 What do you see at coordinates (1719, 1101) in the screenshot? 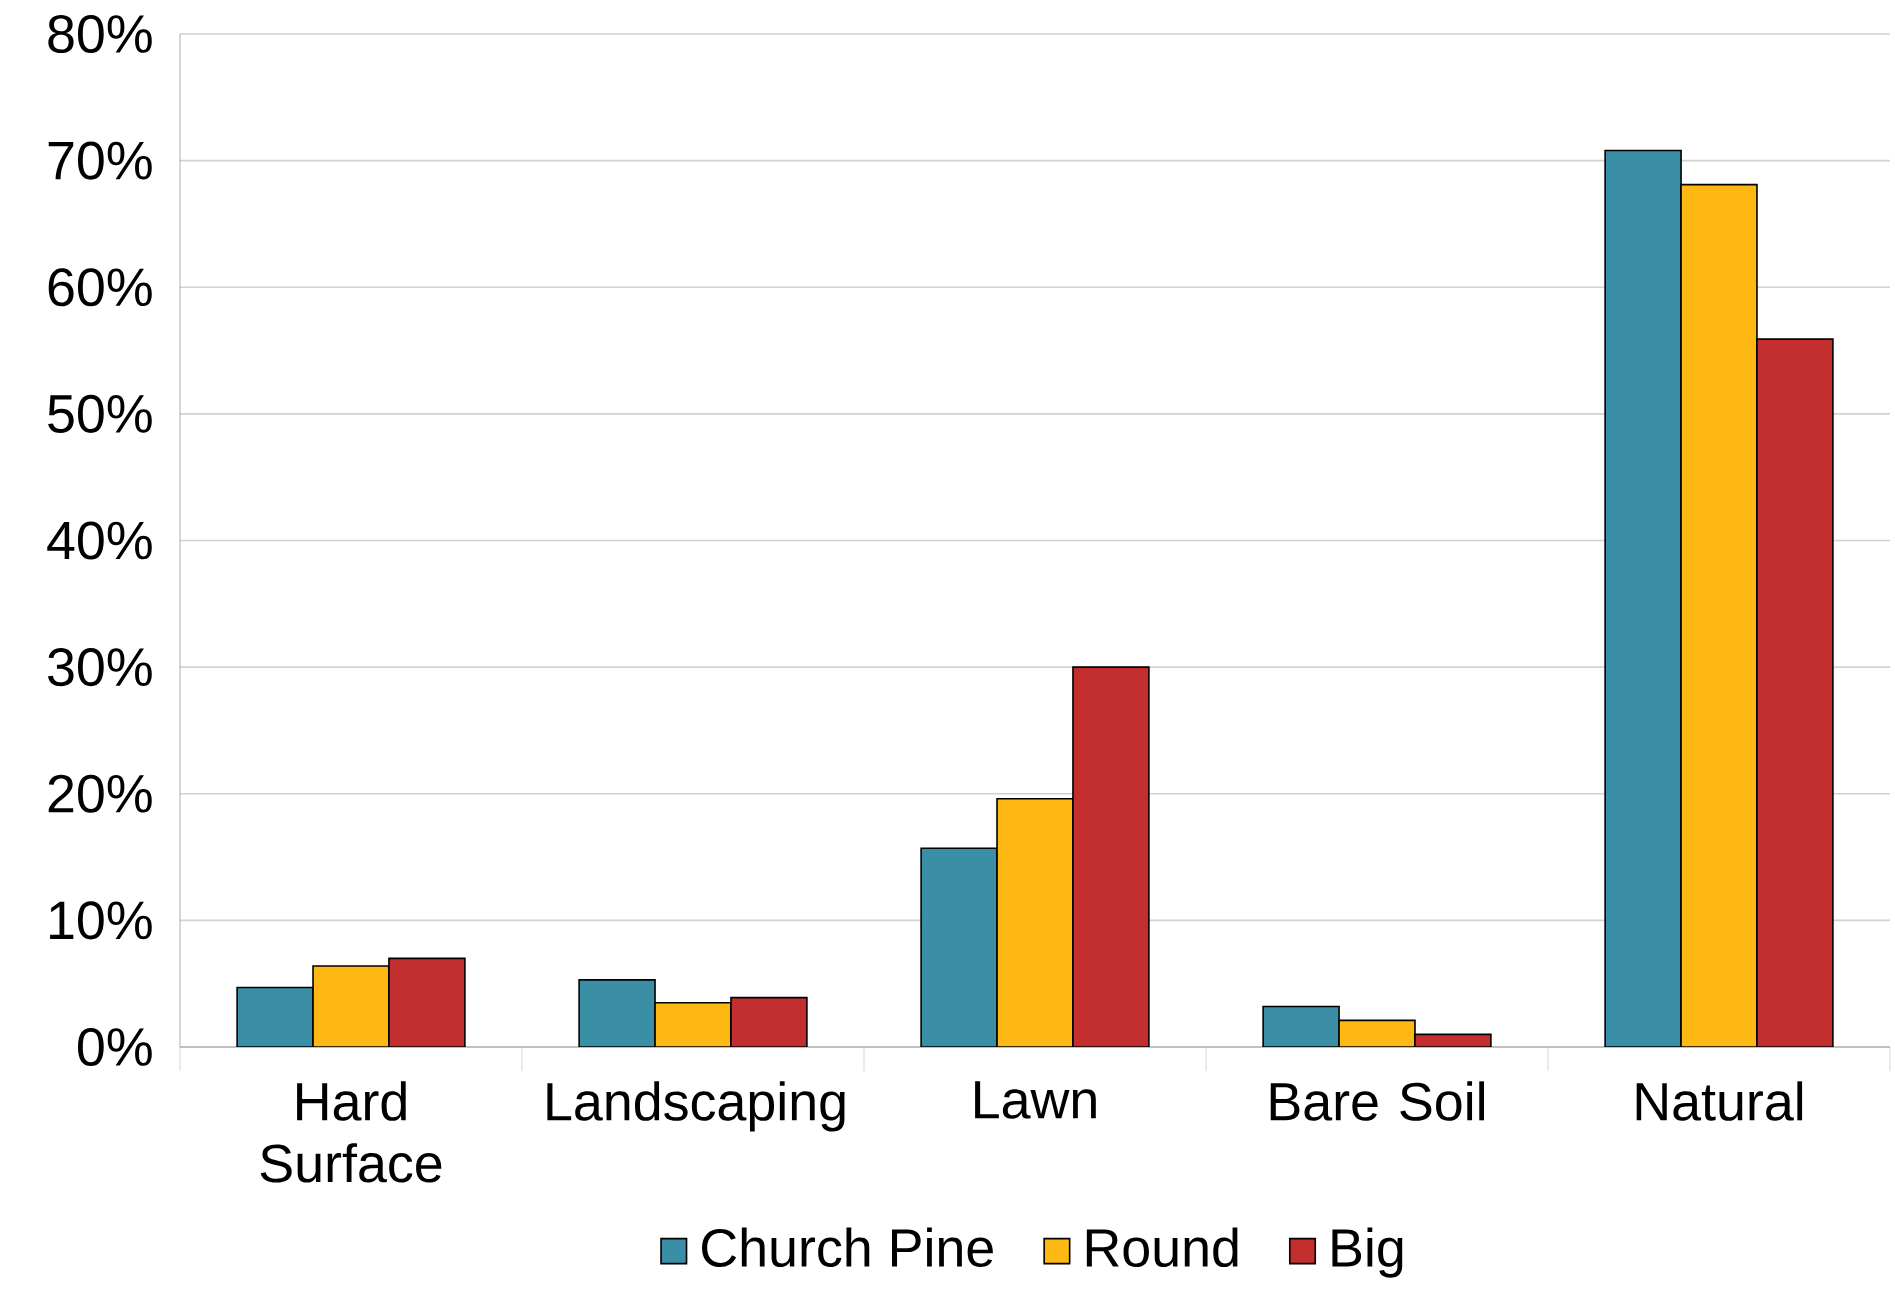
I see `x-tick-label: Natural` at bounding box center [1719, 1101].